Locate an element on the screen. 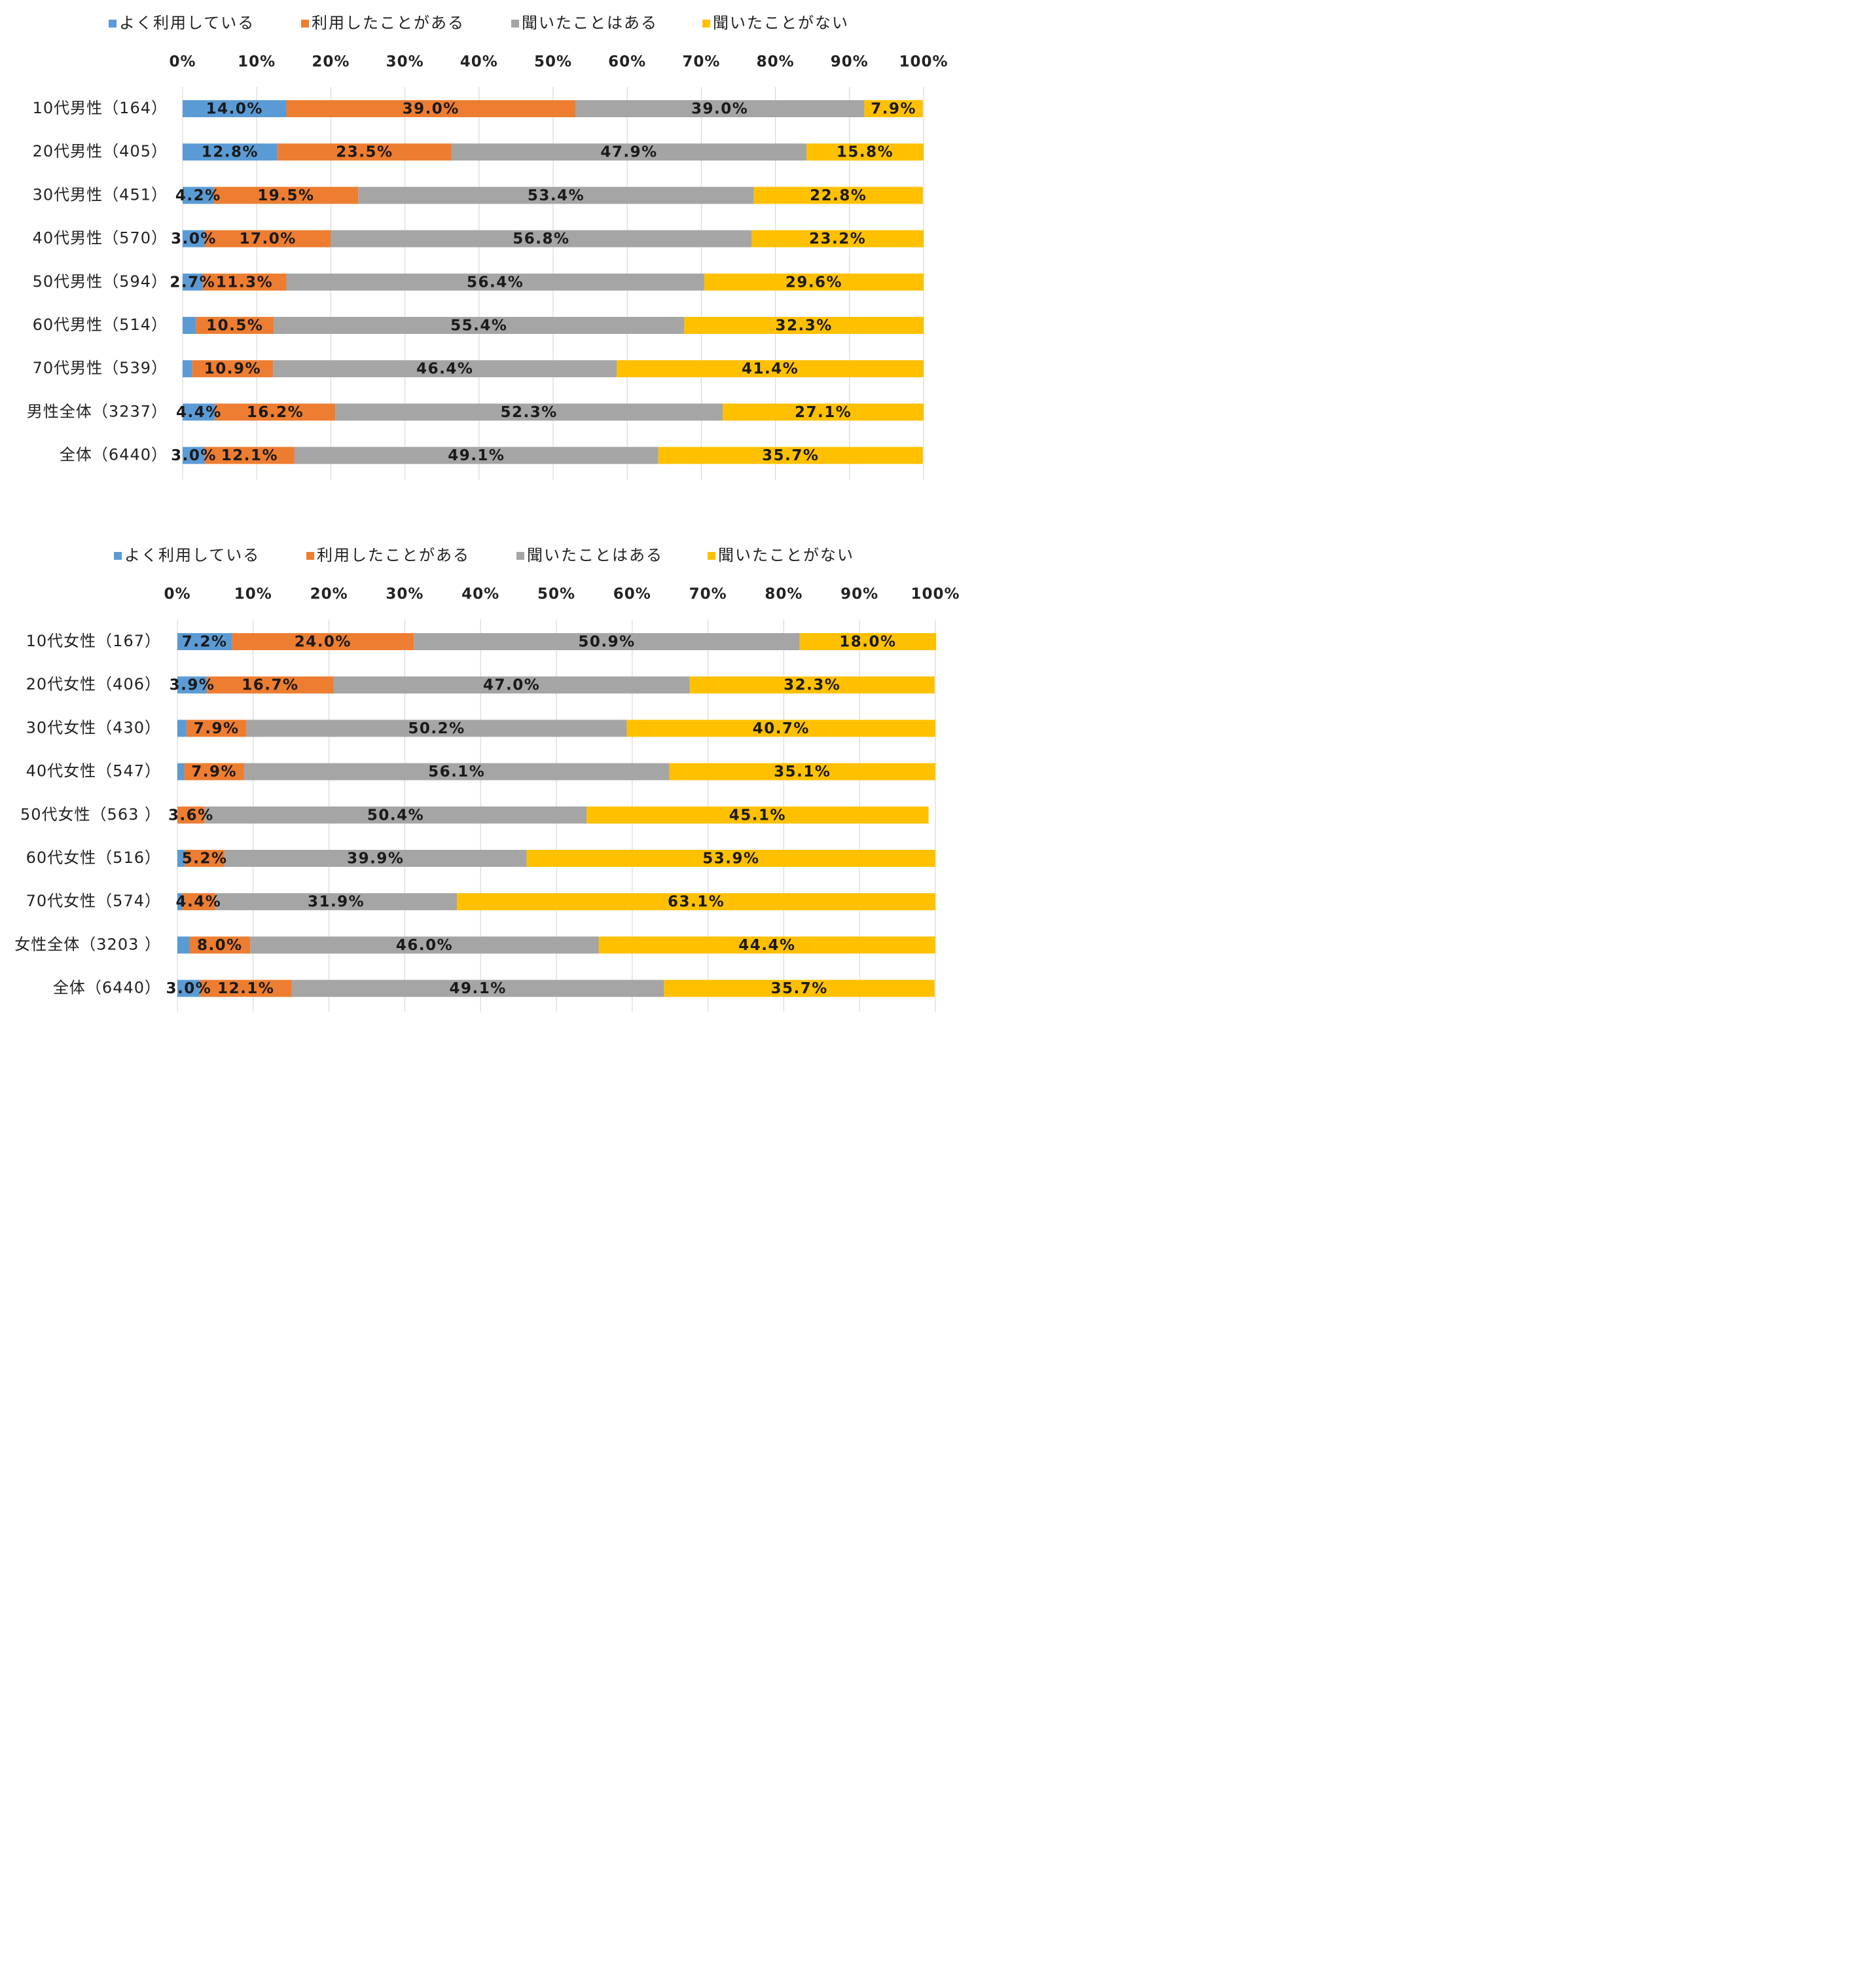 The height and width of the screenshot is (1976, 1876). category-label: 50代男性（594） is located at coordinates (100, 281).